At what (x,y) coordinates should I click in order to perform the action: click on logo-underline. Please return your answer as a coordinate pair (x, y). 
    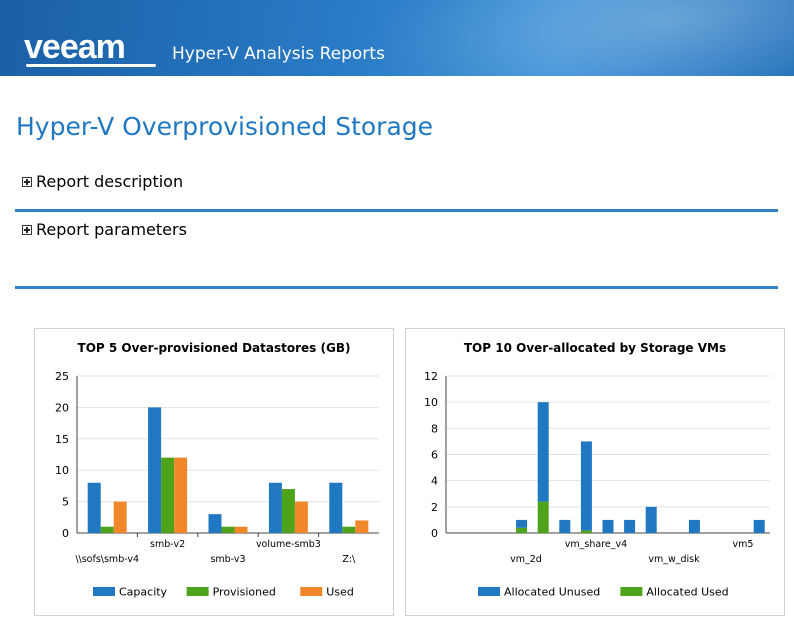
    Looking at the image, I should click on (91, 65).